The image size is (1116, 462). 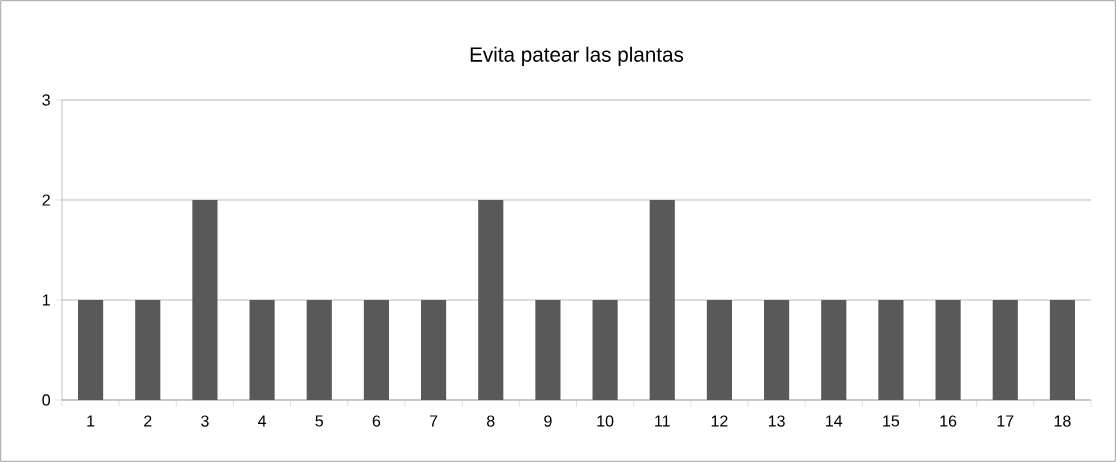 I want to click on x-tick-label: 5, so click(x=319, y=421).